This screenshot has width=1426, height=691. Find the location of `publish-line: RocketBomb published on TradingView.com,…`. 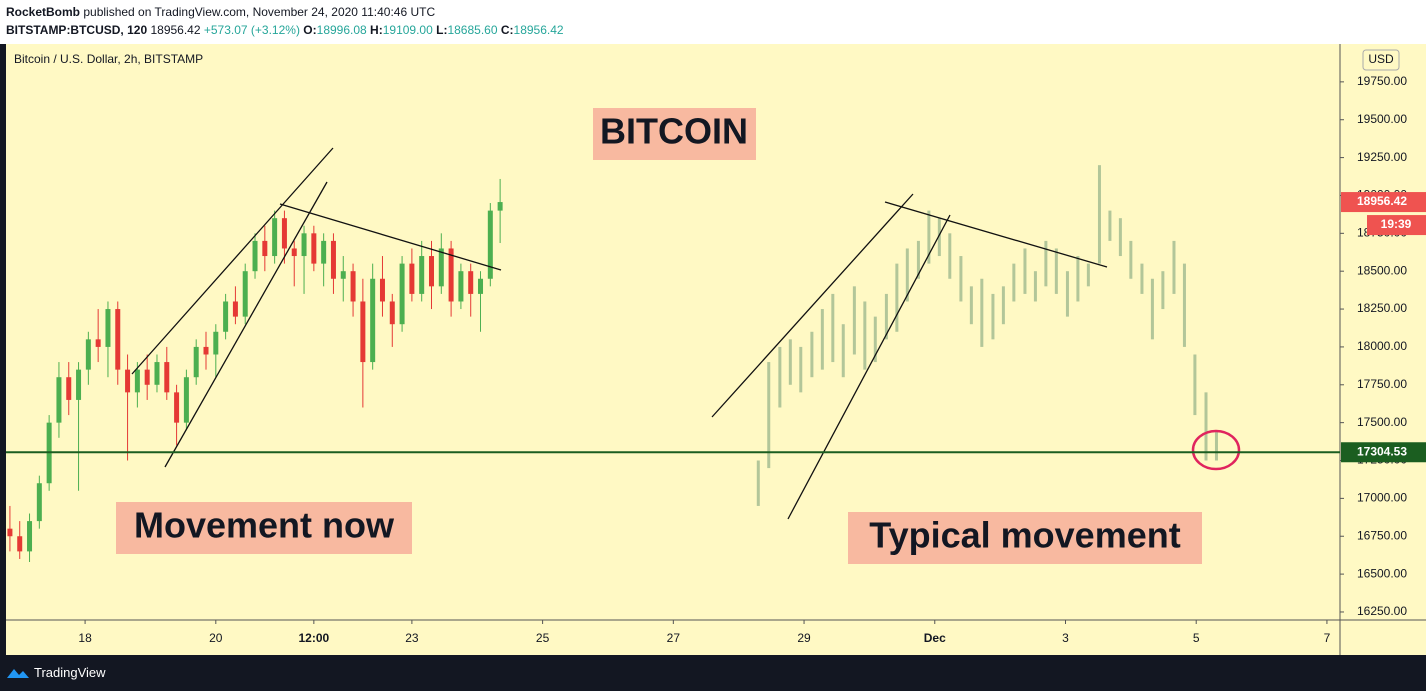

publish-line: RocketBomb published on TradingView.com,… is located at coordinates (220, 12).